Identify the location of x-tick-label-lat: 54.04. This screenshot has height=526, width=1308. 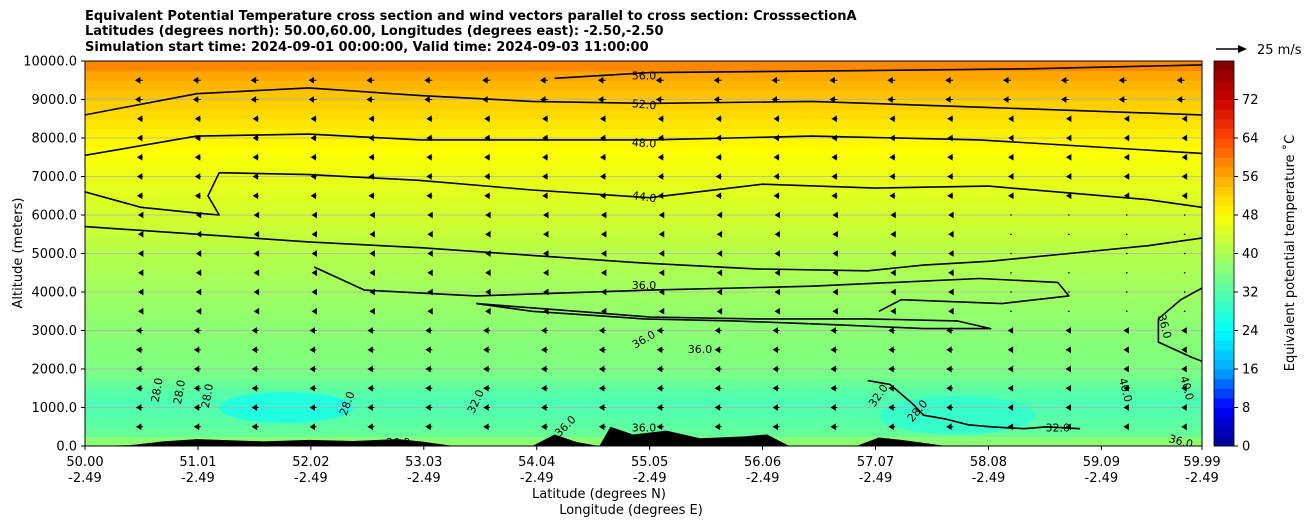
(536, 462).